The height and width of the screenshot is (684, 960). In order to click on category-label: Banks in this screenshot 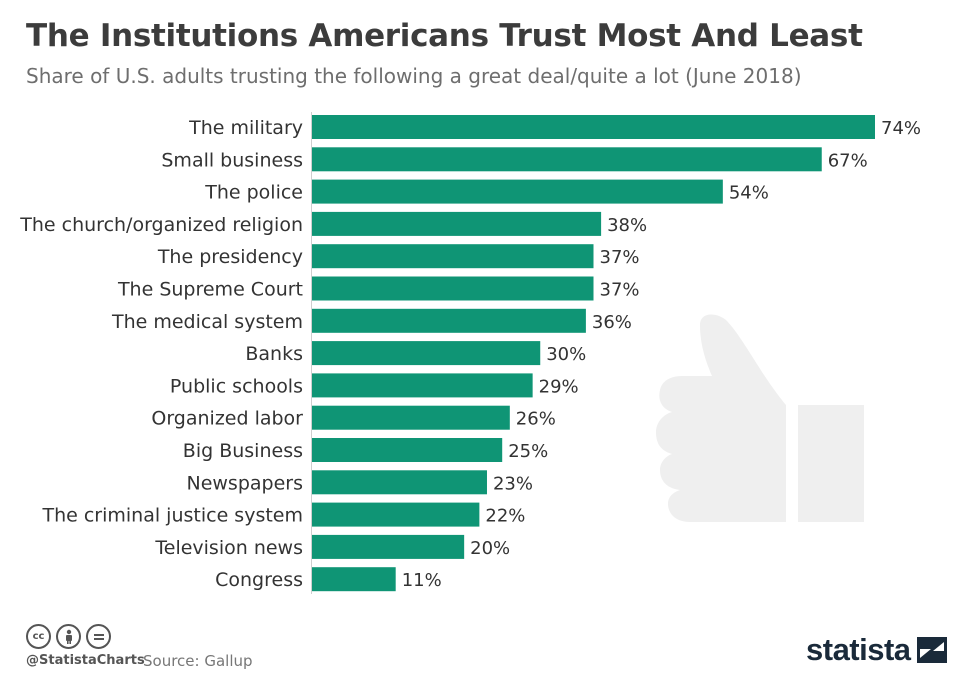, I will do `click(274, 354)`.